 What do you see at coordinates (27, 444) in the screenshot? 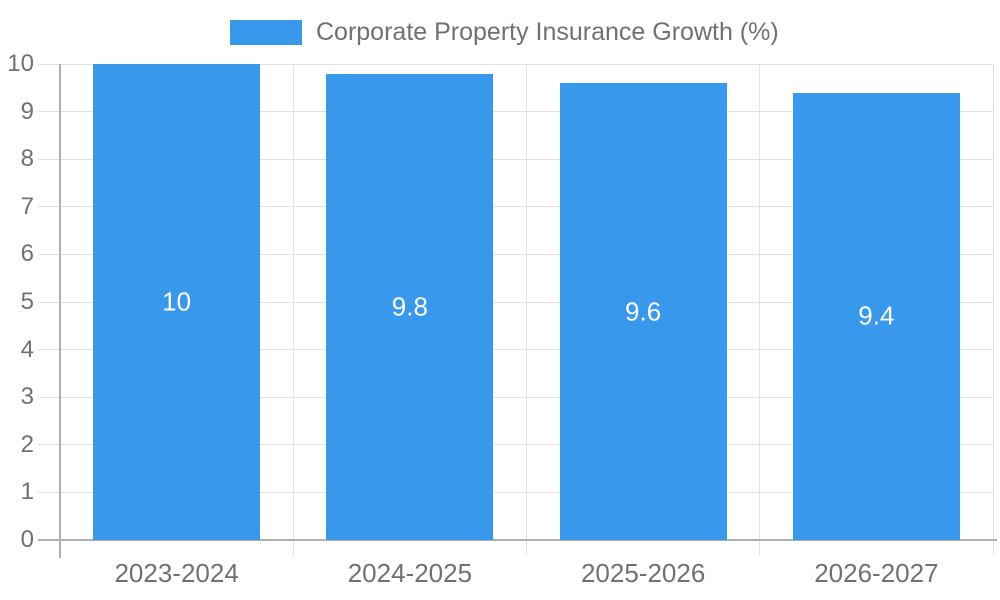
I see `y-tick-label: 2` at bounding box center [27, 444].